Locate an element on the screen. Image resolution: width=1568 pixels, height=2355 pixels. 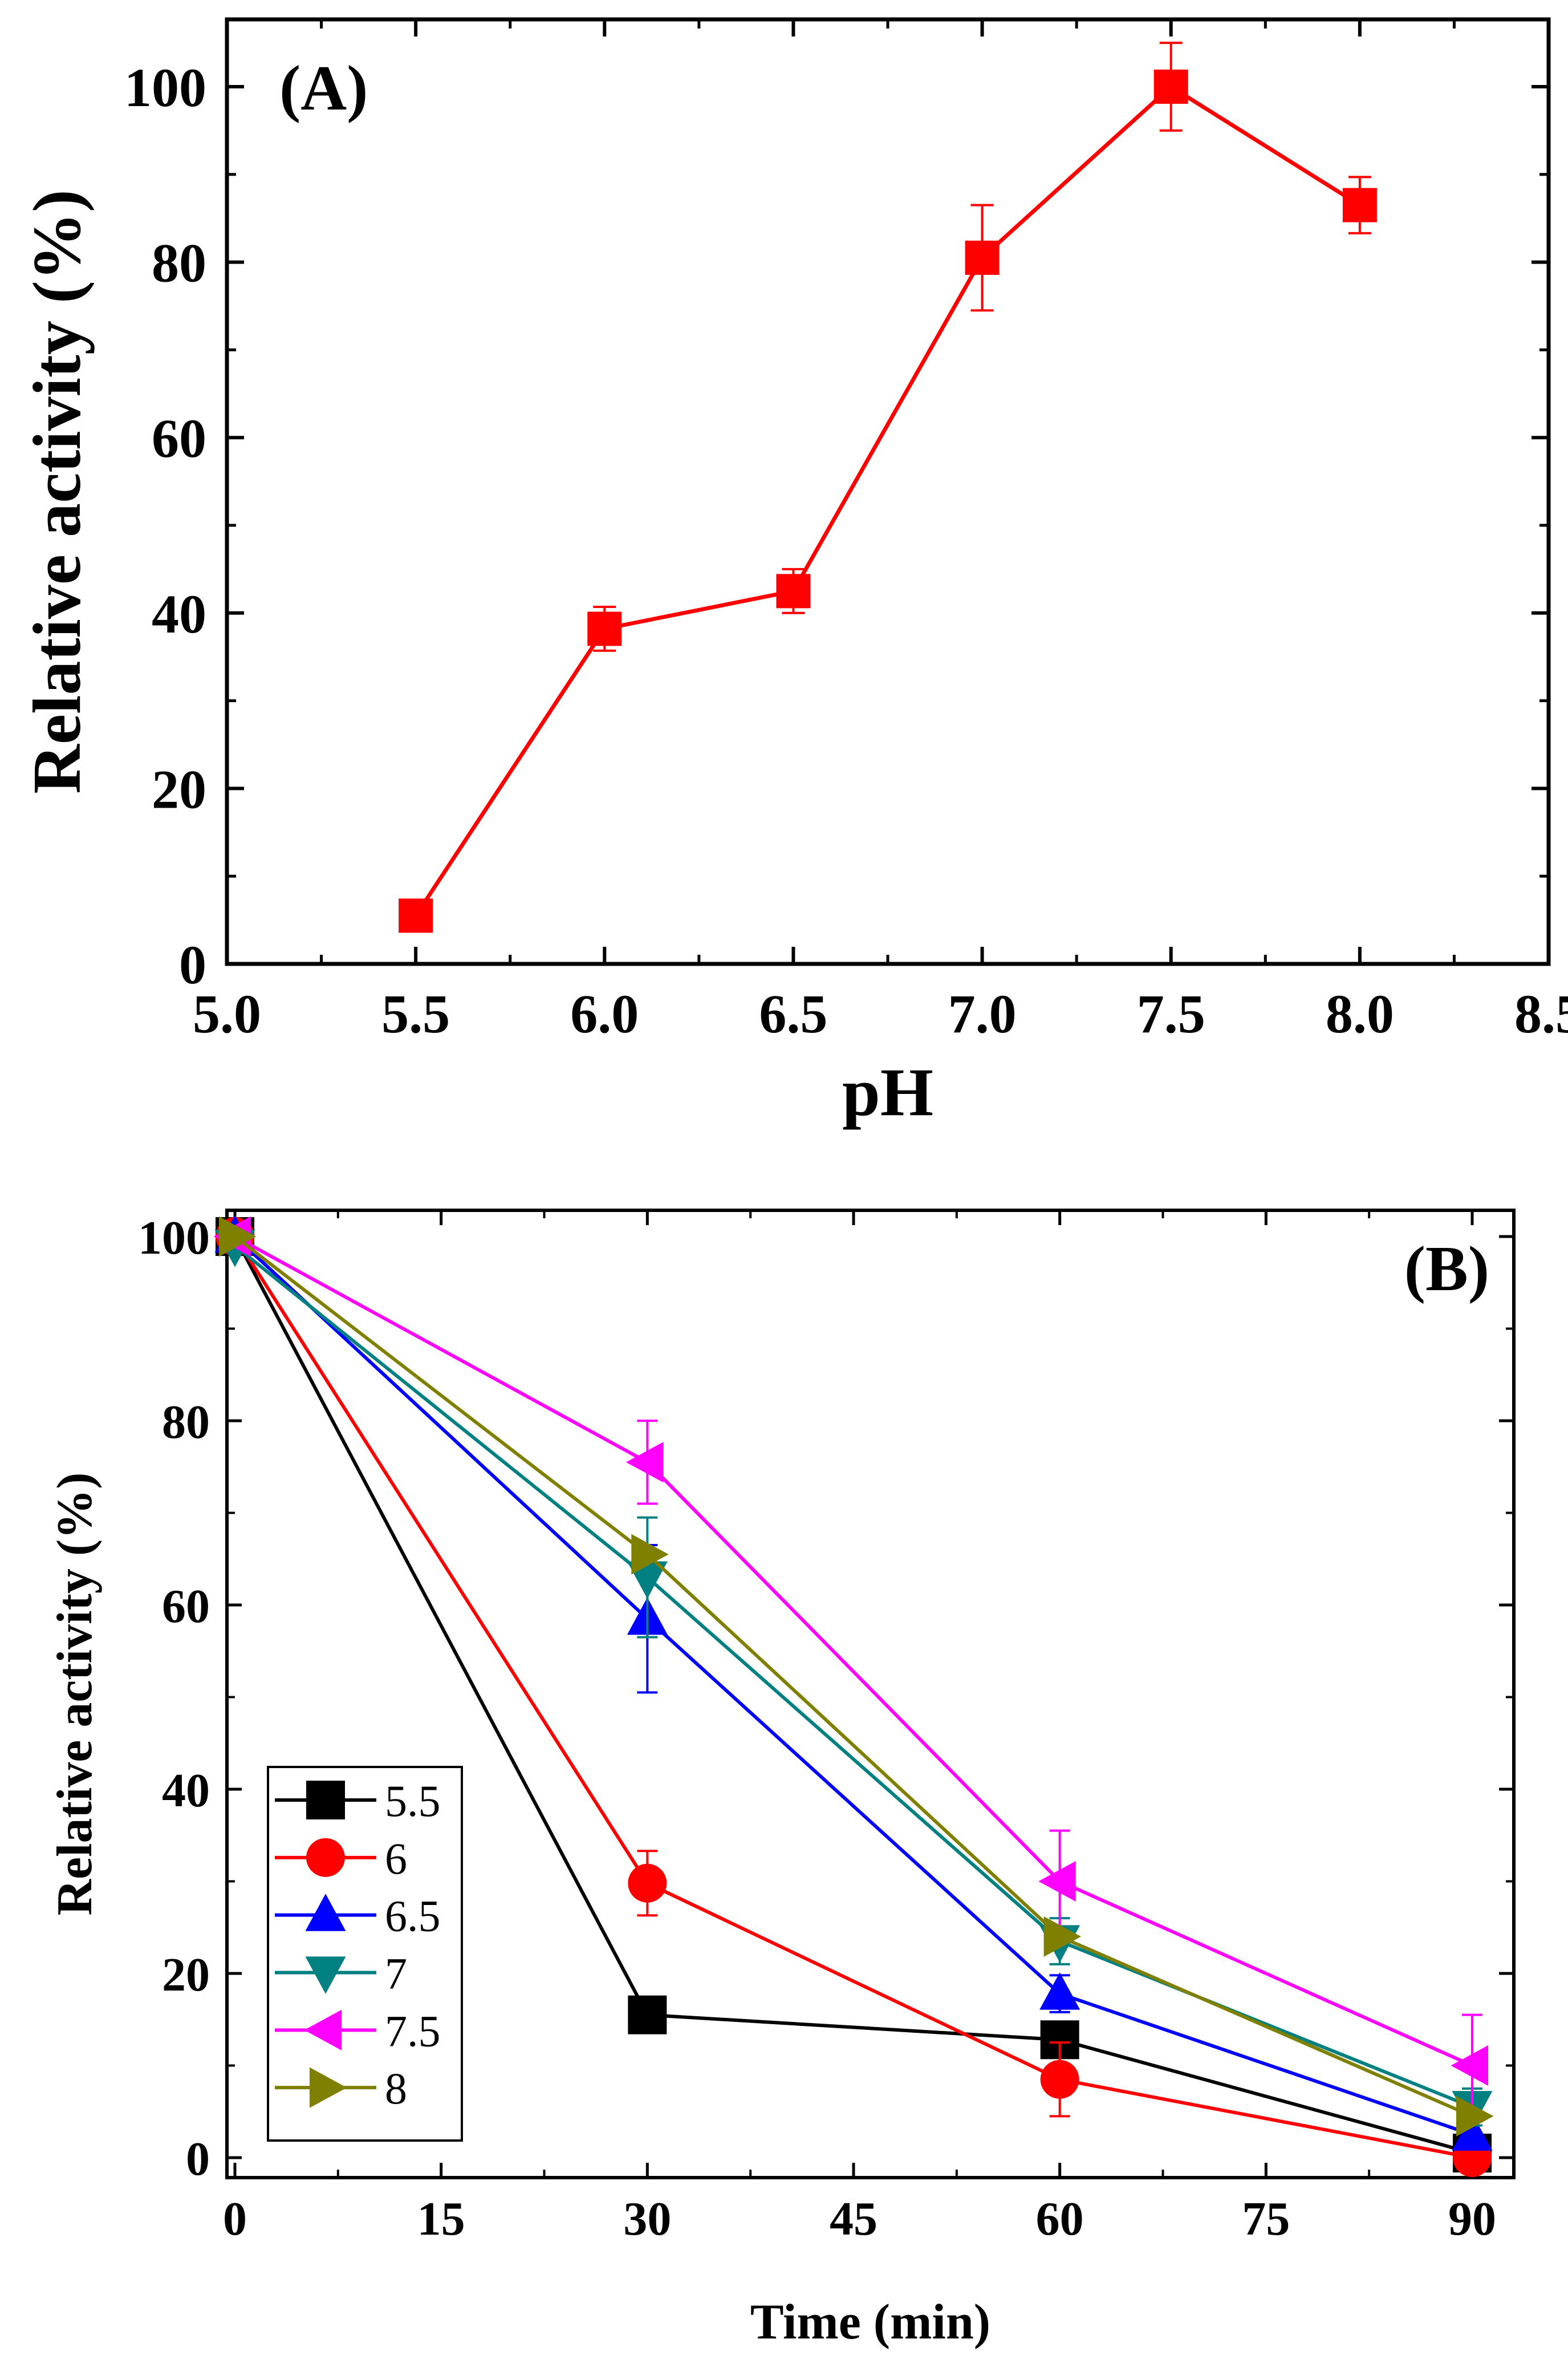
legend-entry-8: 8 is located at coordinates (341, 2089).